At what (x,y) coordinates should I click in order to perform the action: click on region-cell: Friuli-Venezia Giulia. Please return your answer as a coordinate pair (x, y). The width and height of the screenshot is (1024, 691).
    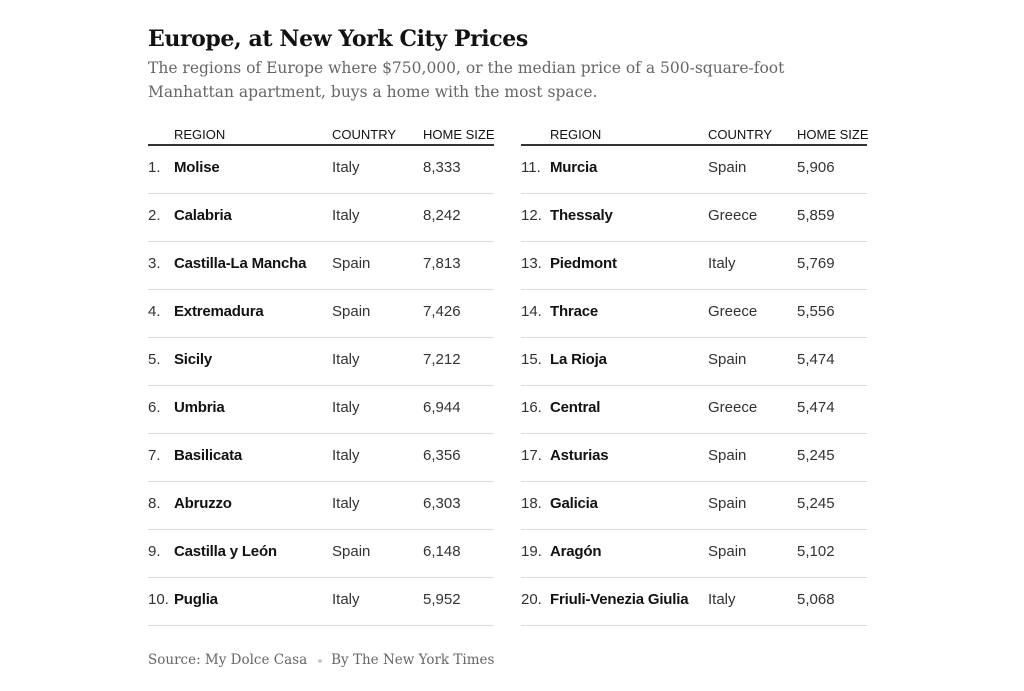
    Looking at the image, I should click on (619, 599).